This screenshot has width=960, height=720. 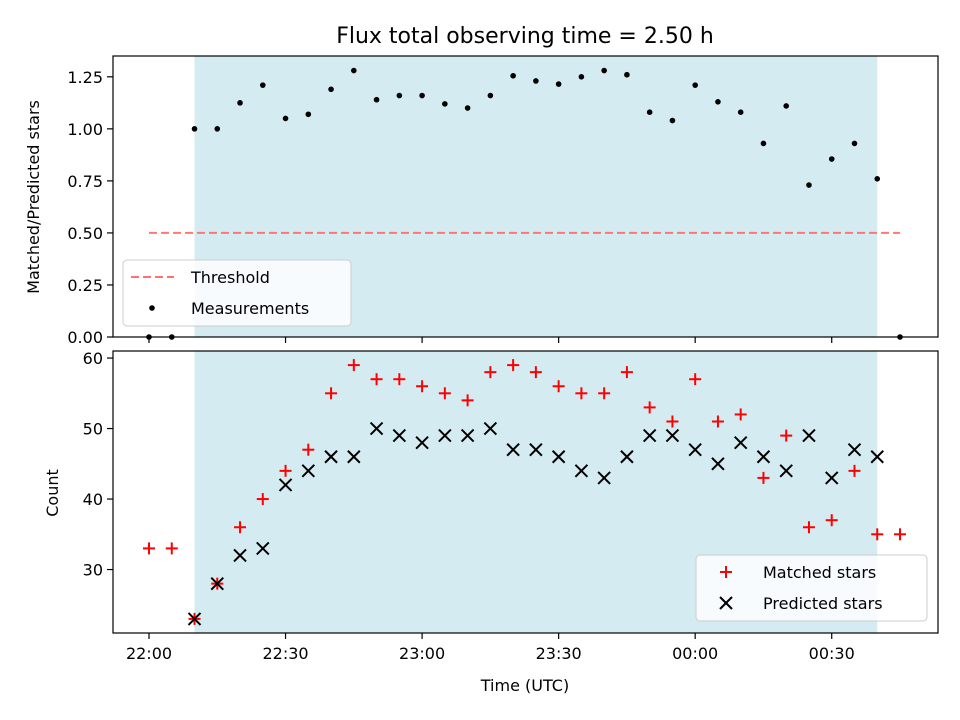 I want to click on x-tick-label: 23:30, so click(x=559, y=653).